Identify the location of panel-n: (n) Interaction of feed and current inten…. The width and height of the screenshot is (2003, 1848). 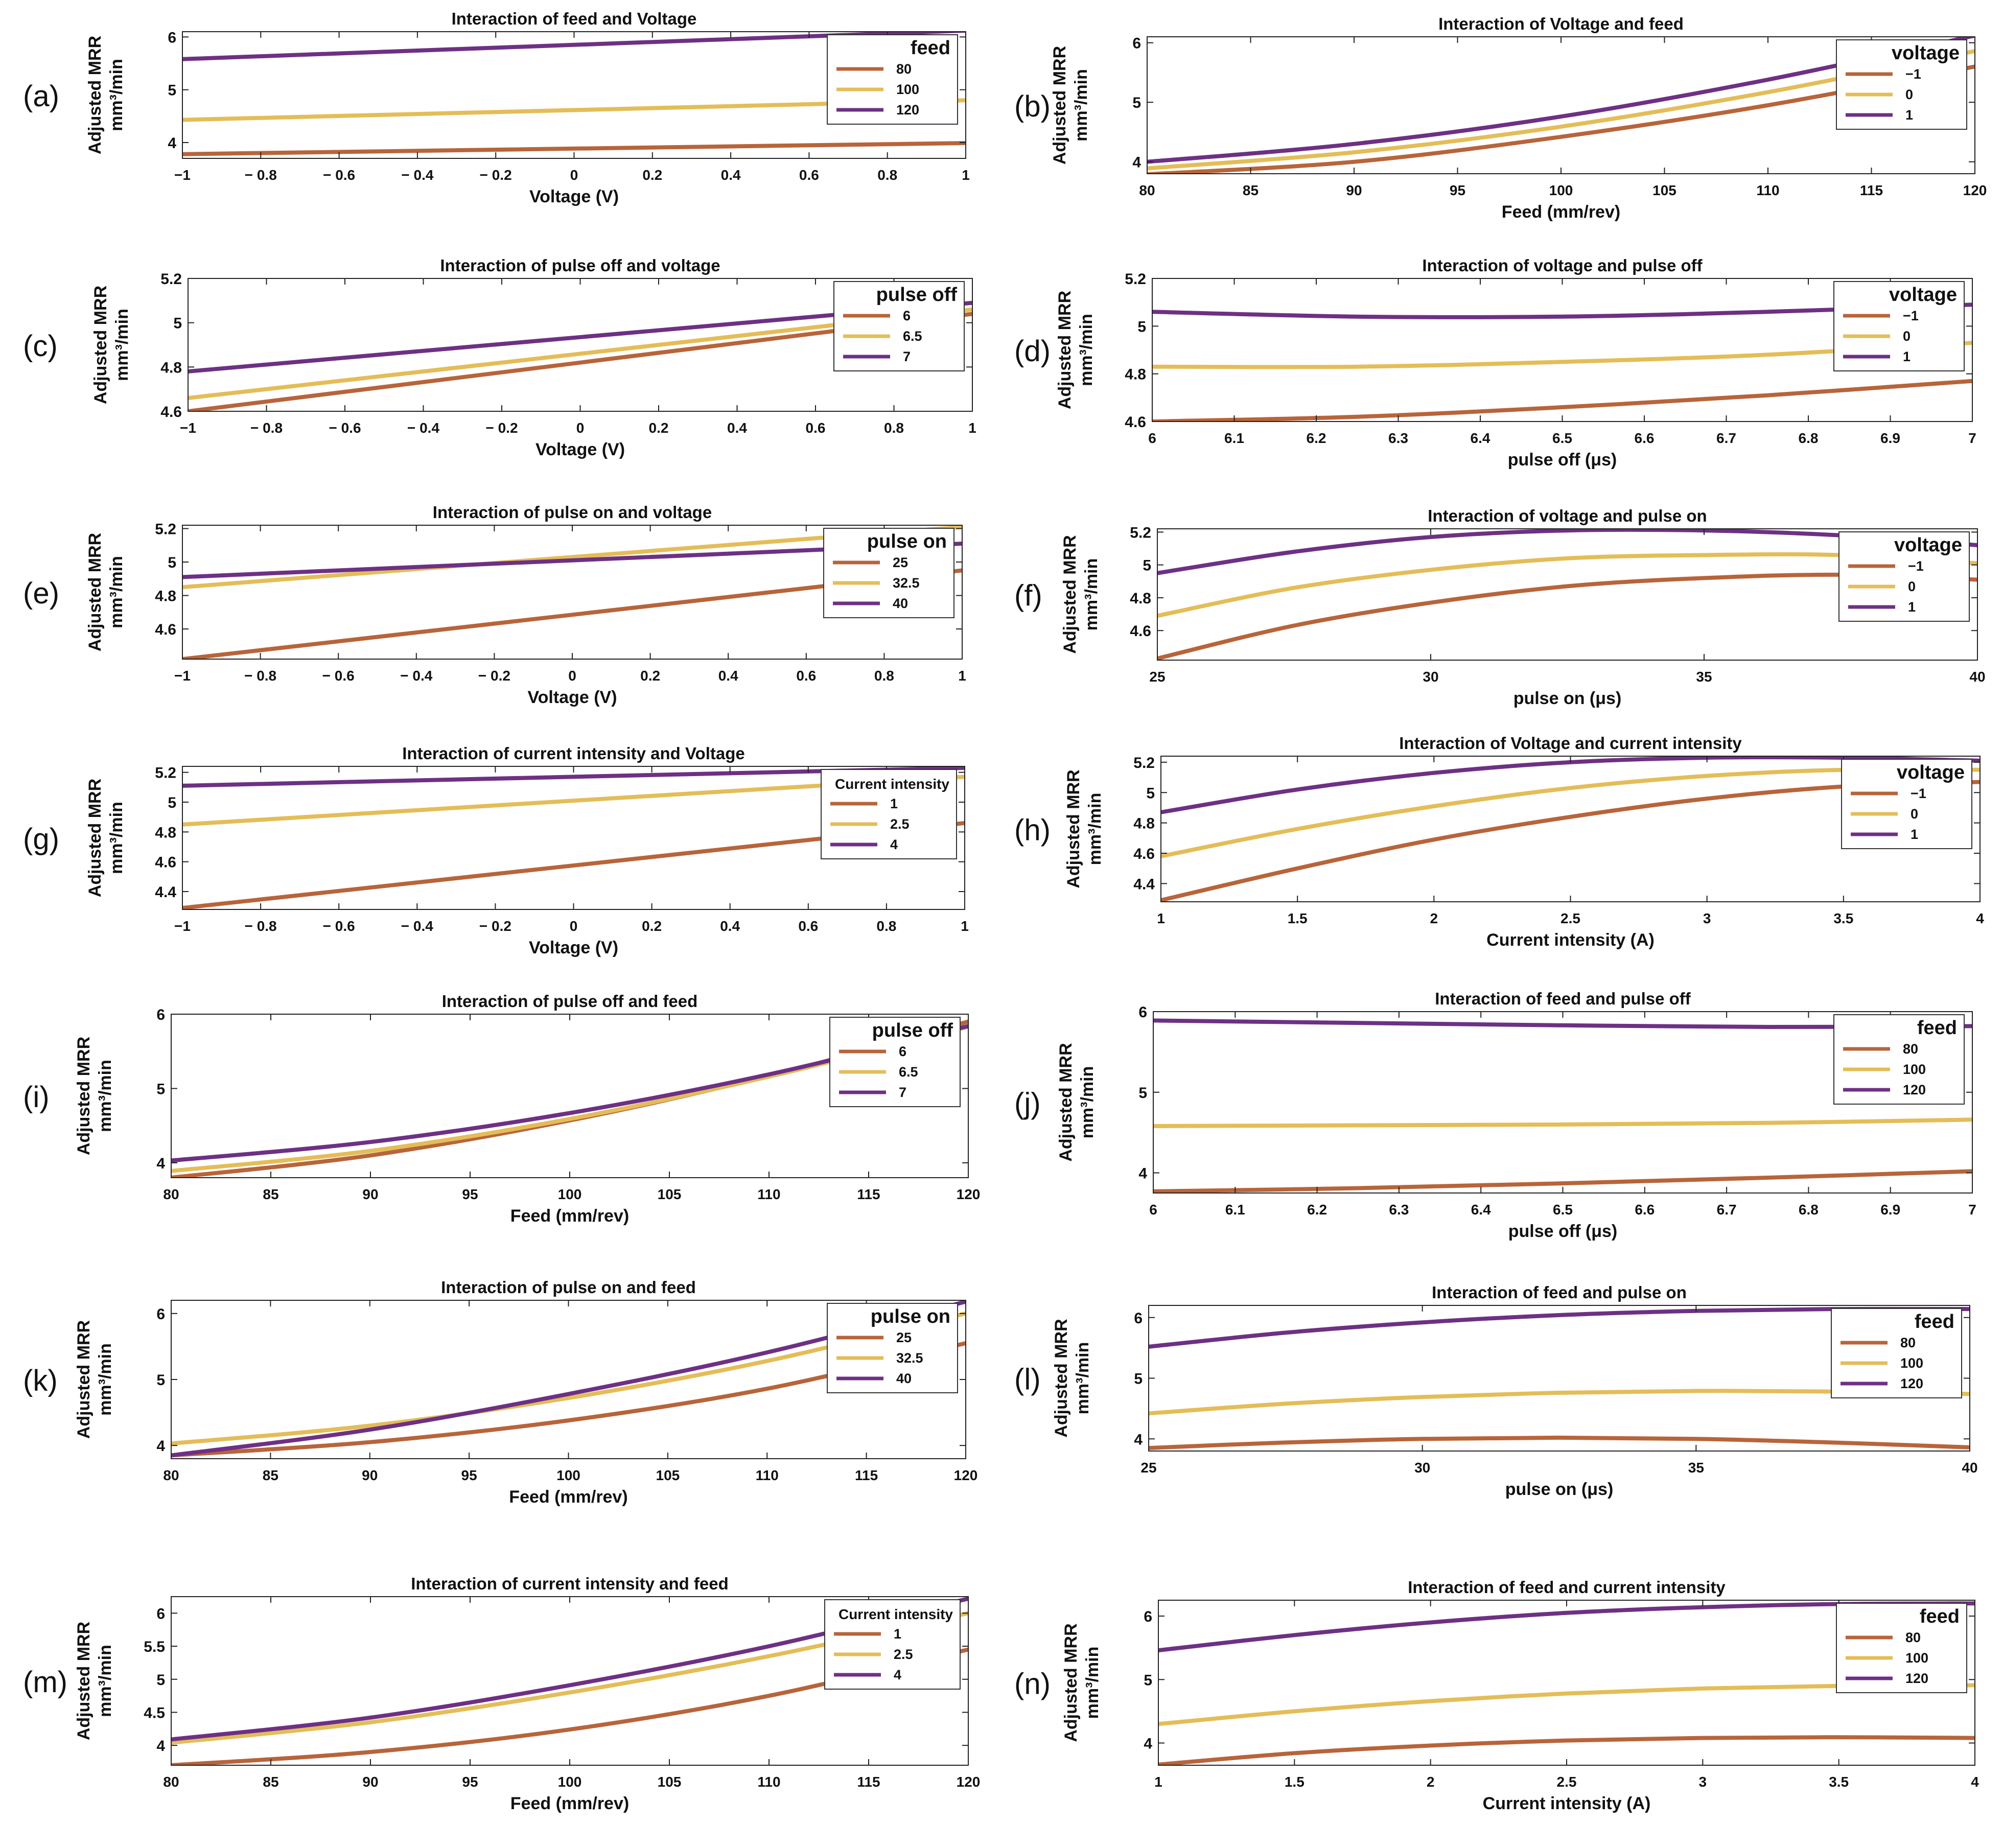
(1496, 1695).